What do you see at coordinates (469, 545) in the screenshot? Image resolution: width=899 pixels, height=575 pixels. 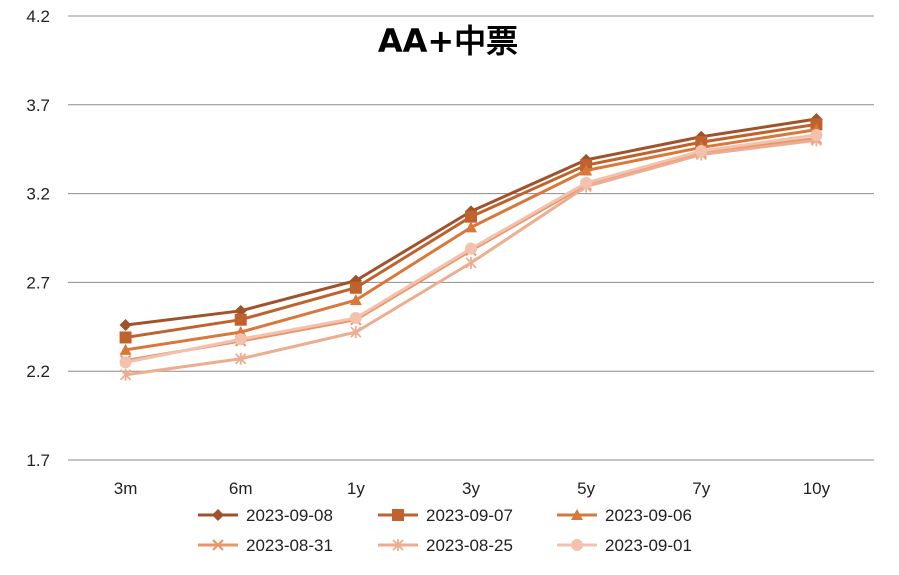 I see `legend-label: 2023-08-25` at bounding box center [469, 545].